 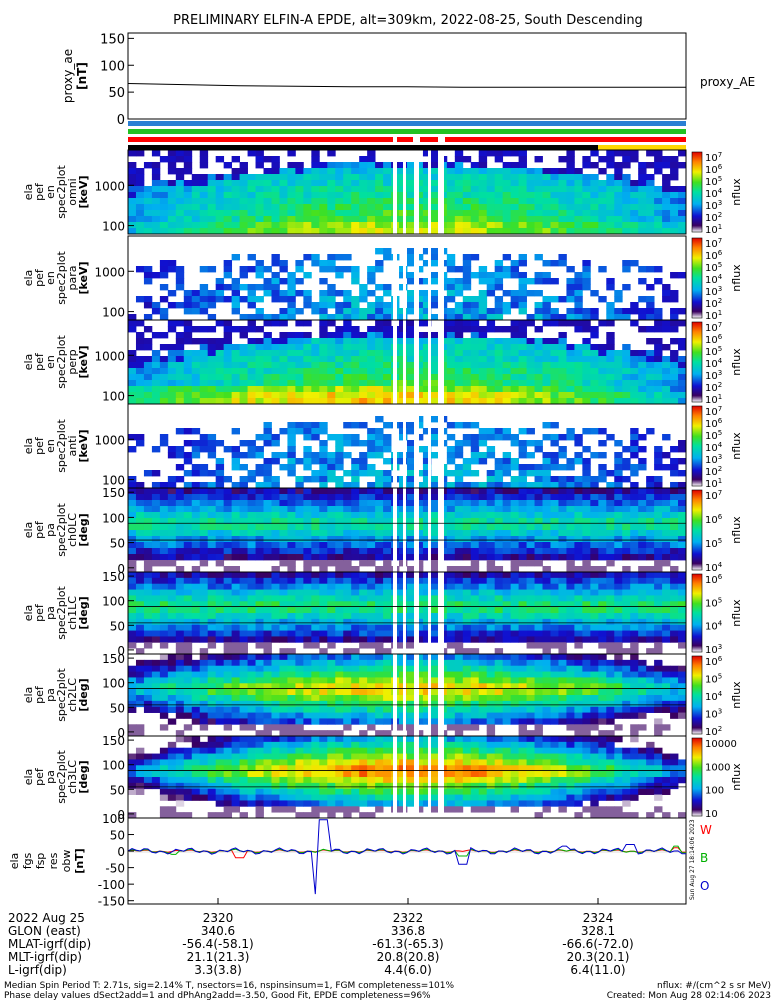 I want to click on ylabel-part: ch1LC, so click(x=72, y=613).